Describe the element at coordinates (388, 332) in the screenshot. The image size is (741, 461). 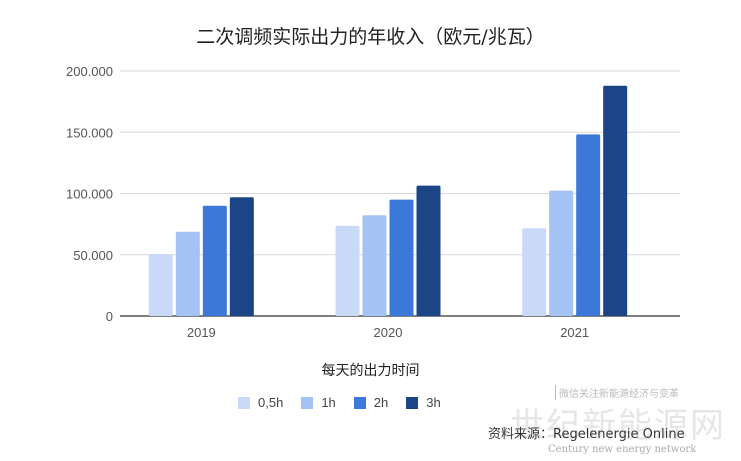
I see `x-tick-label: 2020` at that location.